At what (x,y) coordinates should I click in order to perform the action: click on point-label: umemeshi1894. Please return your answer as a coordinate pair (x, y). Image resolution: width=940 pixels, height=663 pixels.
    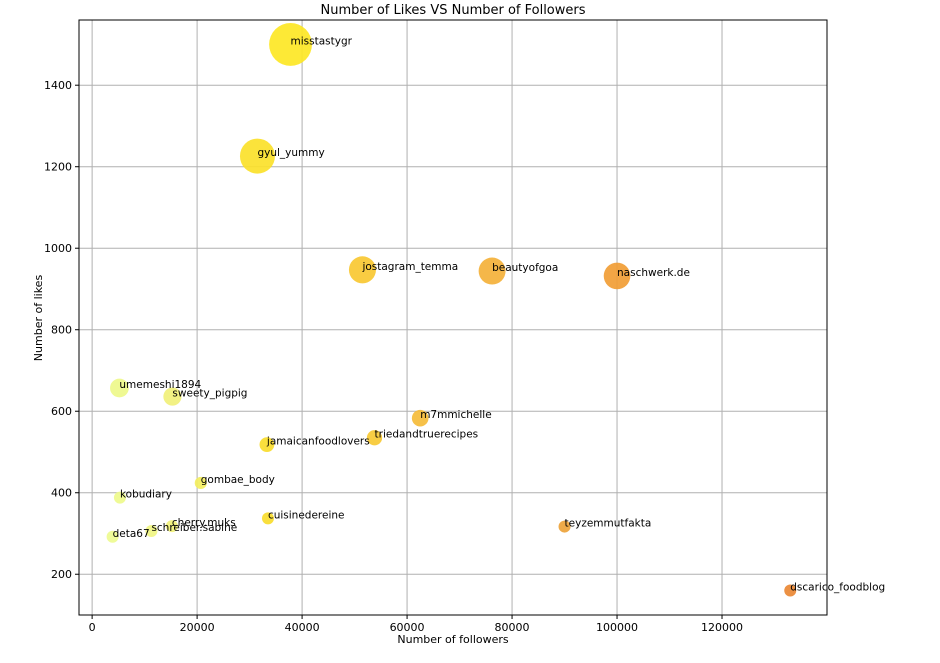
    Looking at the image, I should click on (160, 385).